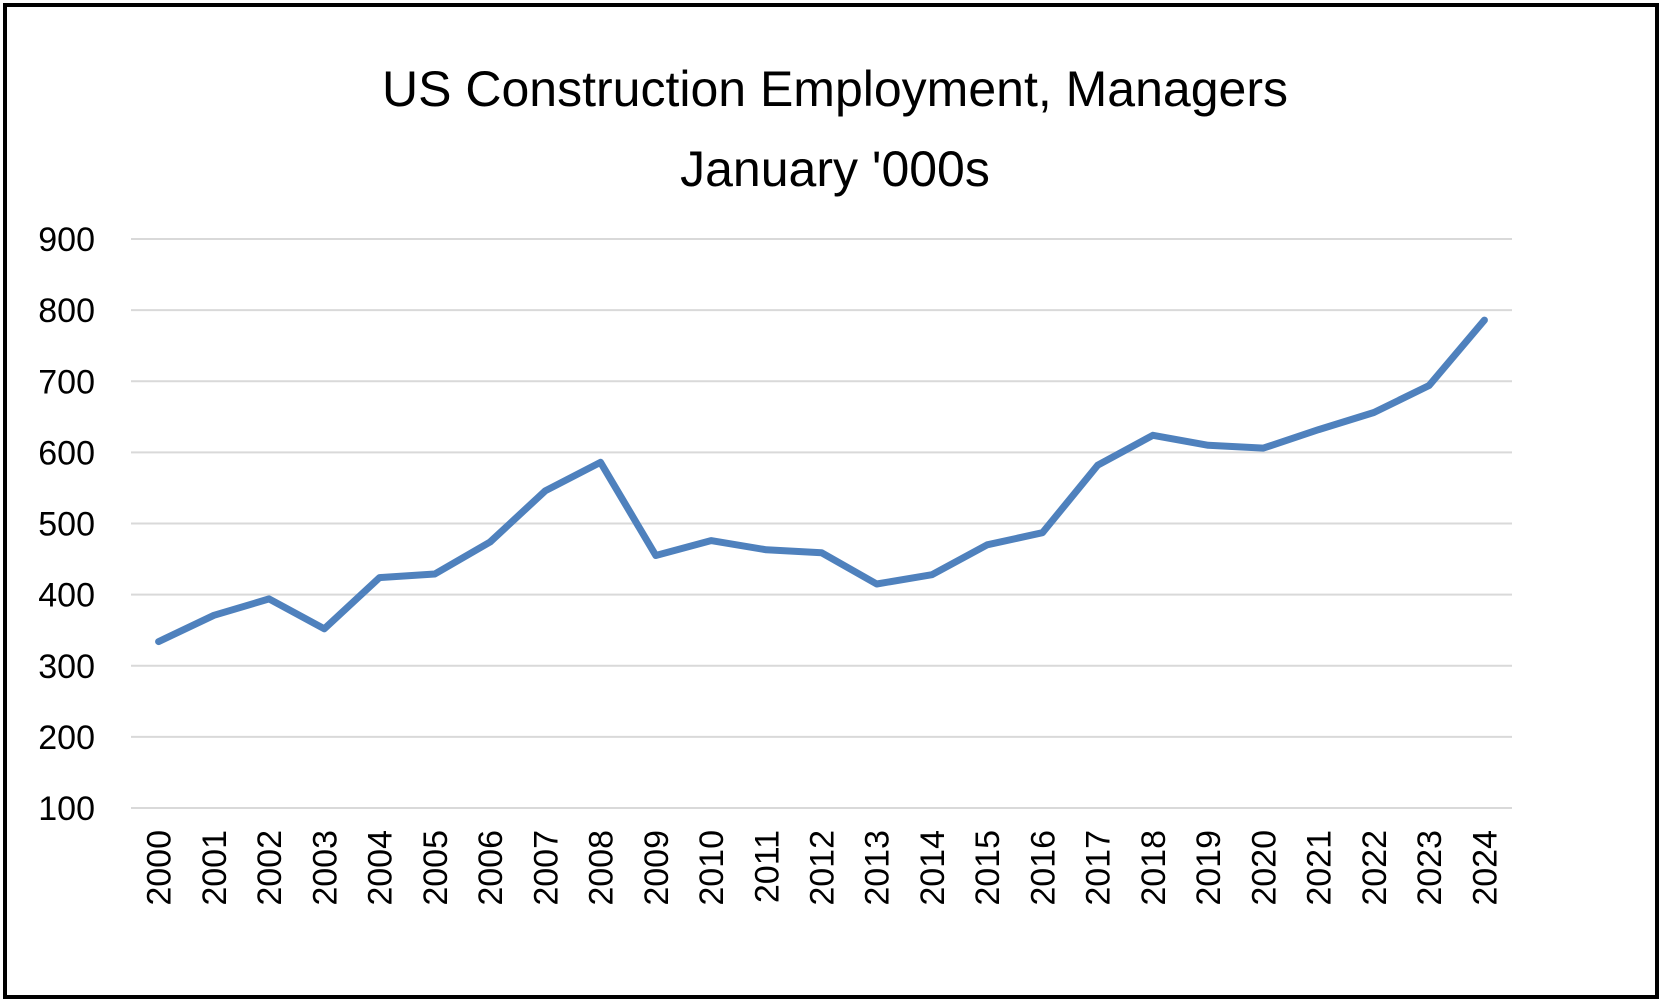 The image size is (1668, 1008). Describe the element at coordinates (878, 868) in the screenshot. I see `x-tick-label: 2013` at that location.